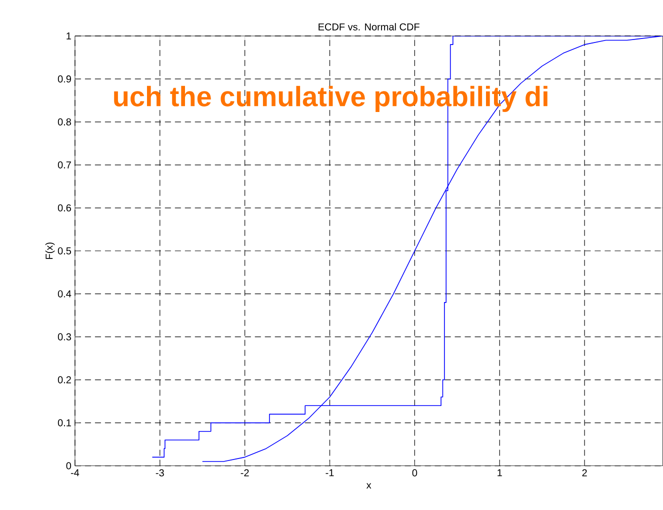  I want to click on y-tick-label: 0.3, so click(65, 336).